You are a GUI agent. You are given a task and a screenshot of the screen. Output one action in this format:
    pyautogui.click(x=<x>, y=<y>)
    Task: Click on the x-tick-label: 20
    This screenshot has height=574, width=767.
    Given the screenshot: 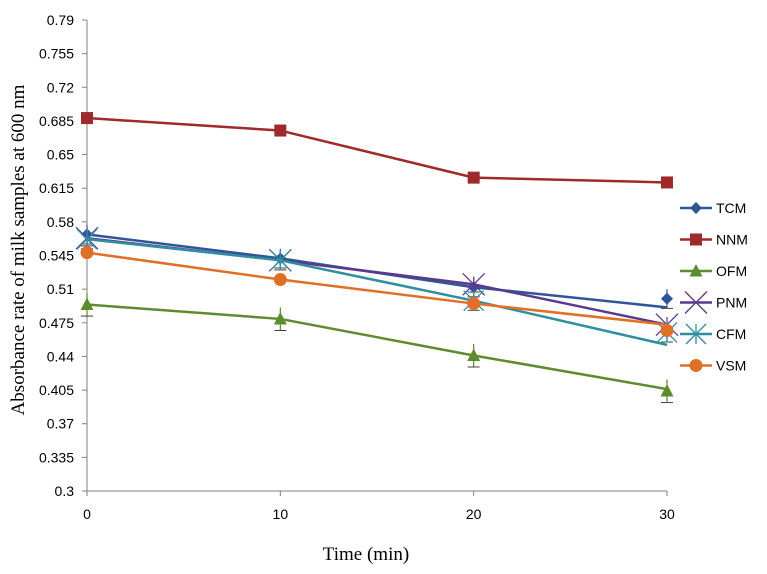 What is the action you would take?
    pyautogui.click(x=474, y=514)
    